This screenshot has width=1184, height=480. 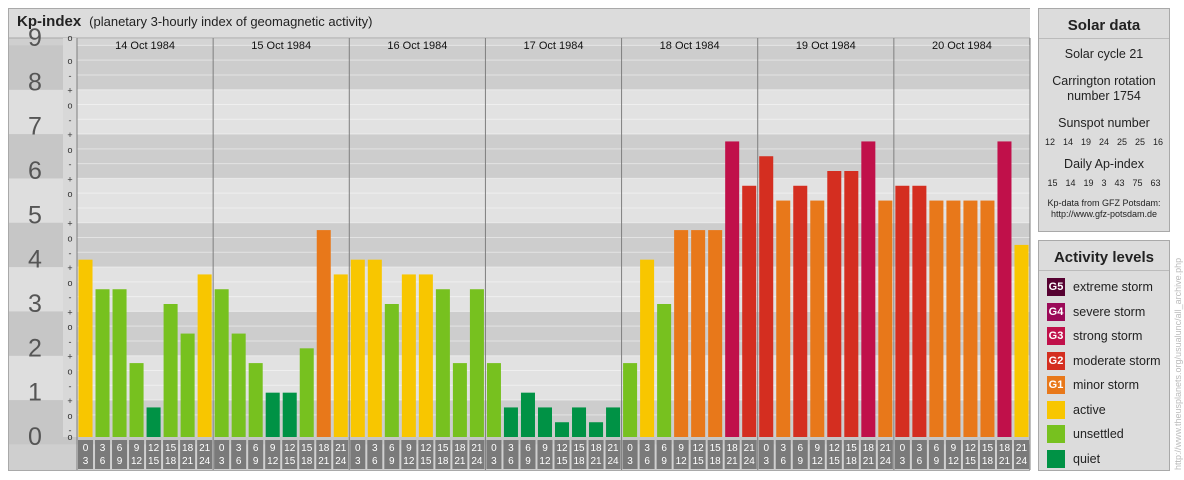 What do you see at coordinates (800, 461) in the screenshot?
I see `hour-label-bottom: 9` at bounding box center [800, 461].